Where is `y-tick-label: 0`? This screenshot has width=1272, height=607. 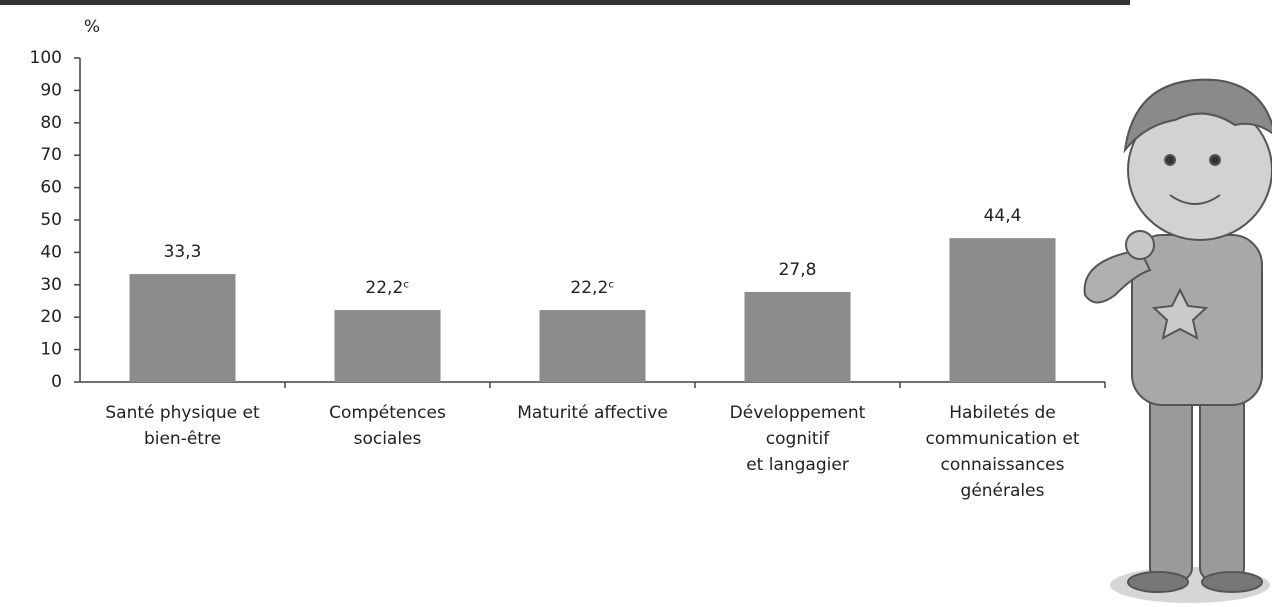 y-tick-label: 0 is located at coordinates (56, 382).